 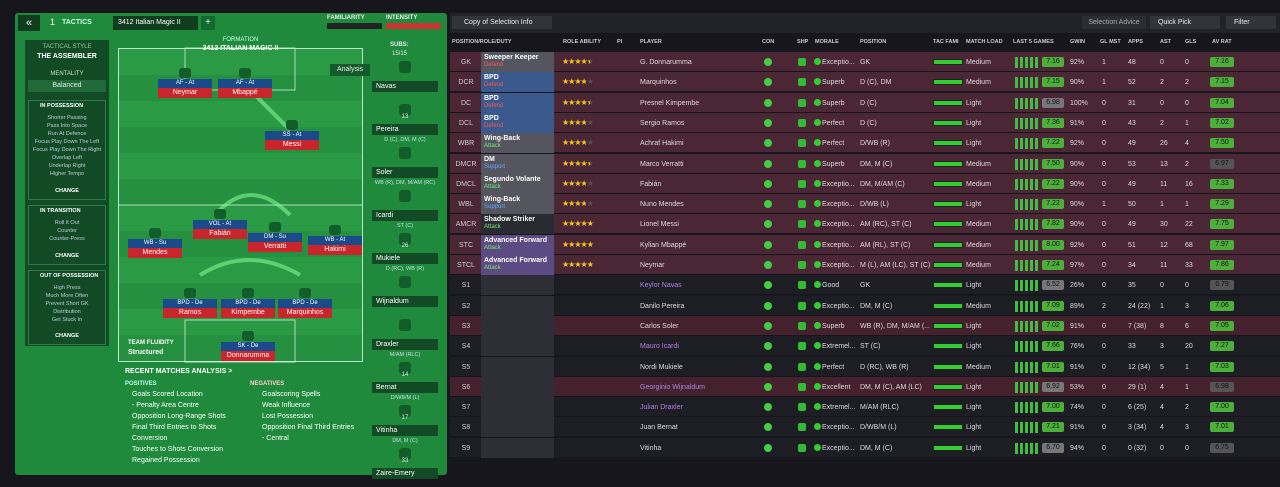 What do you see at coordinates (1077, 408) in the screenshot?
I see `cell-gwin: 74%` at bounding box center [1077, 408].